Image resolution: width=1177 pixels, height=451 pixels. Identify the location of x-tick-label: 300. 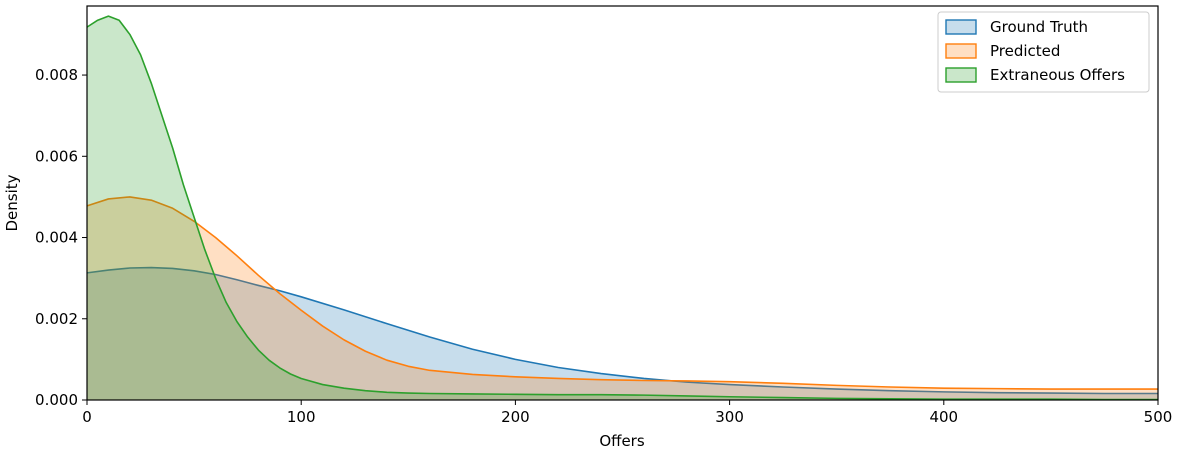
(729, 417).